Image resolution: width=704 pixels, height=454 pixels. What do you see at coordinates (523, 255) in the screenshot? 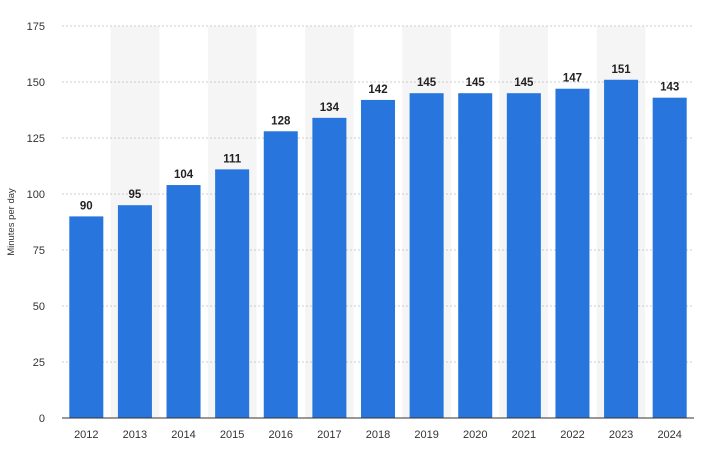
I see `bar-2021` at bounding box center [523, 255].